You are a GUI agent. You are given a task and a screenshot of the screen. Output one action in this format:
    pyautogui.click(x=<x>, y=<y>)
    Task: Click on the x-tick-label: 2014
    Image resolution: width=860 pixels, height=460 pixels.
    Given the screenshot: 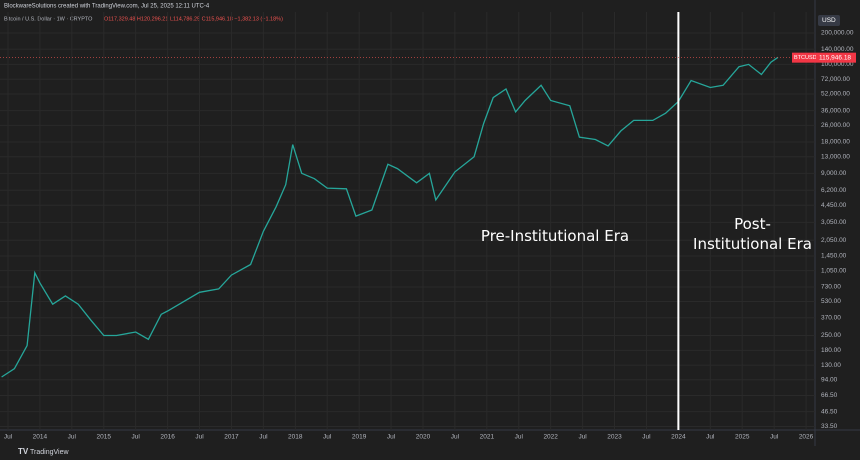 What is the action you would take?
    pyautogui.click(x=40, y=437)
    